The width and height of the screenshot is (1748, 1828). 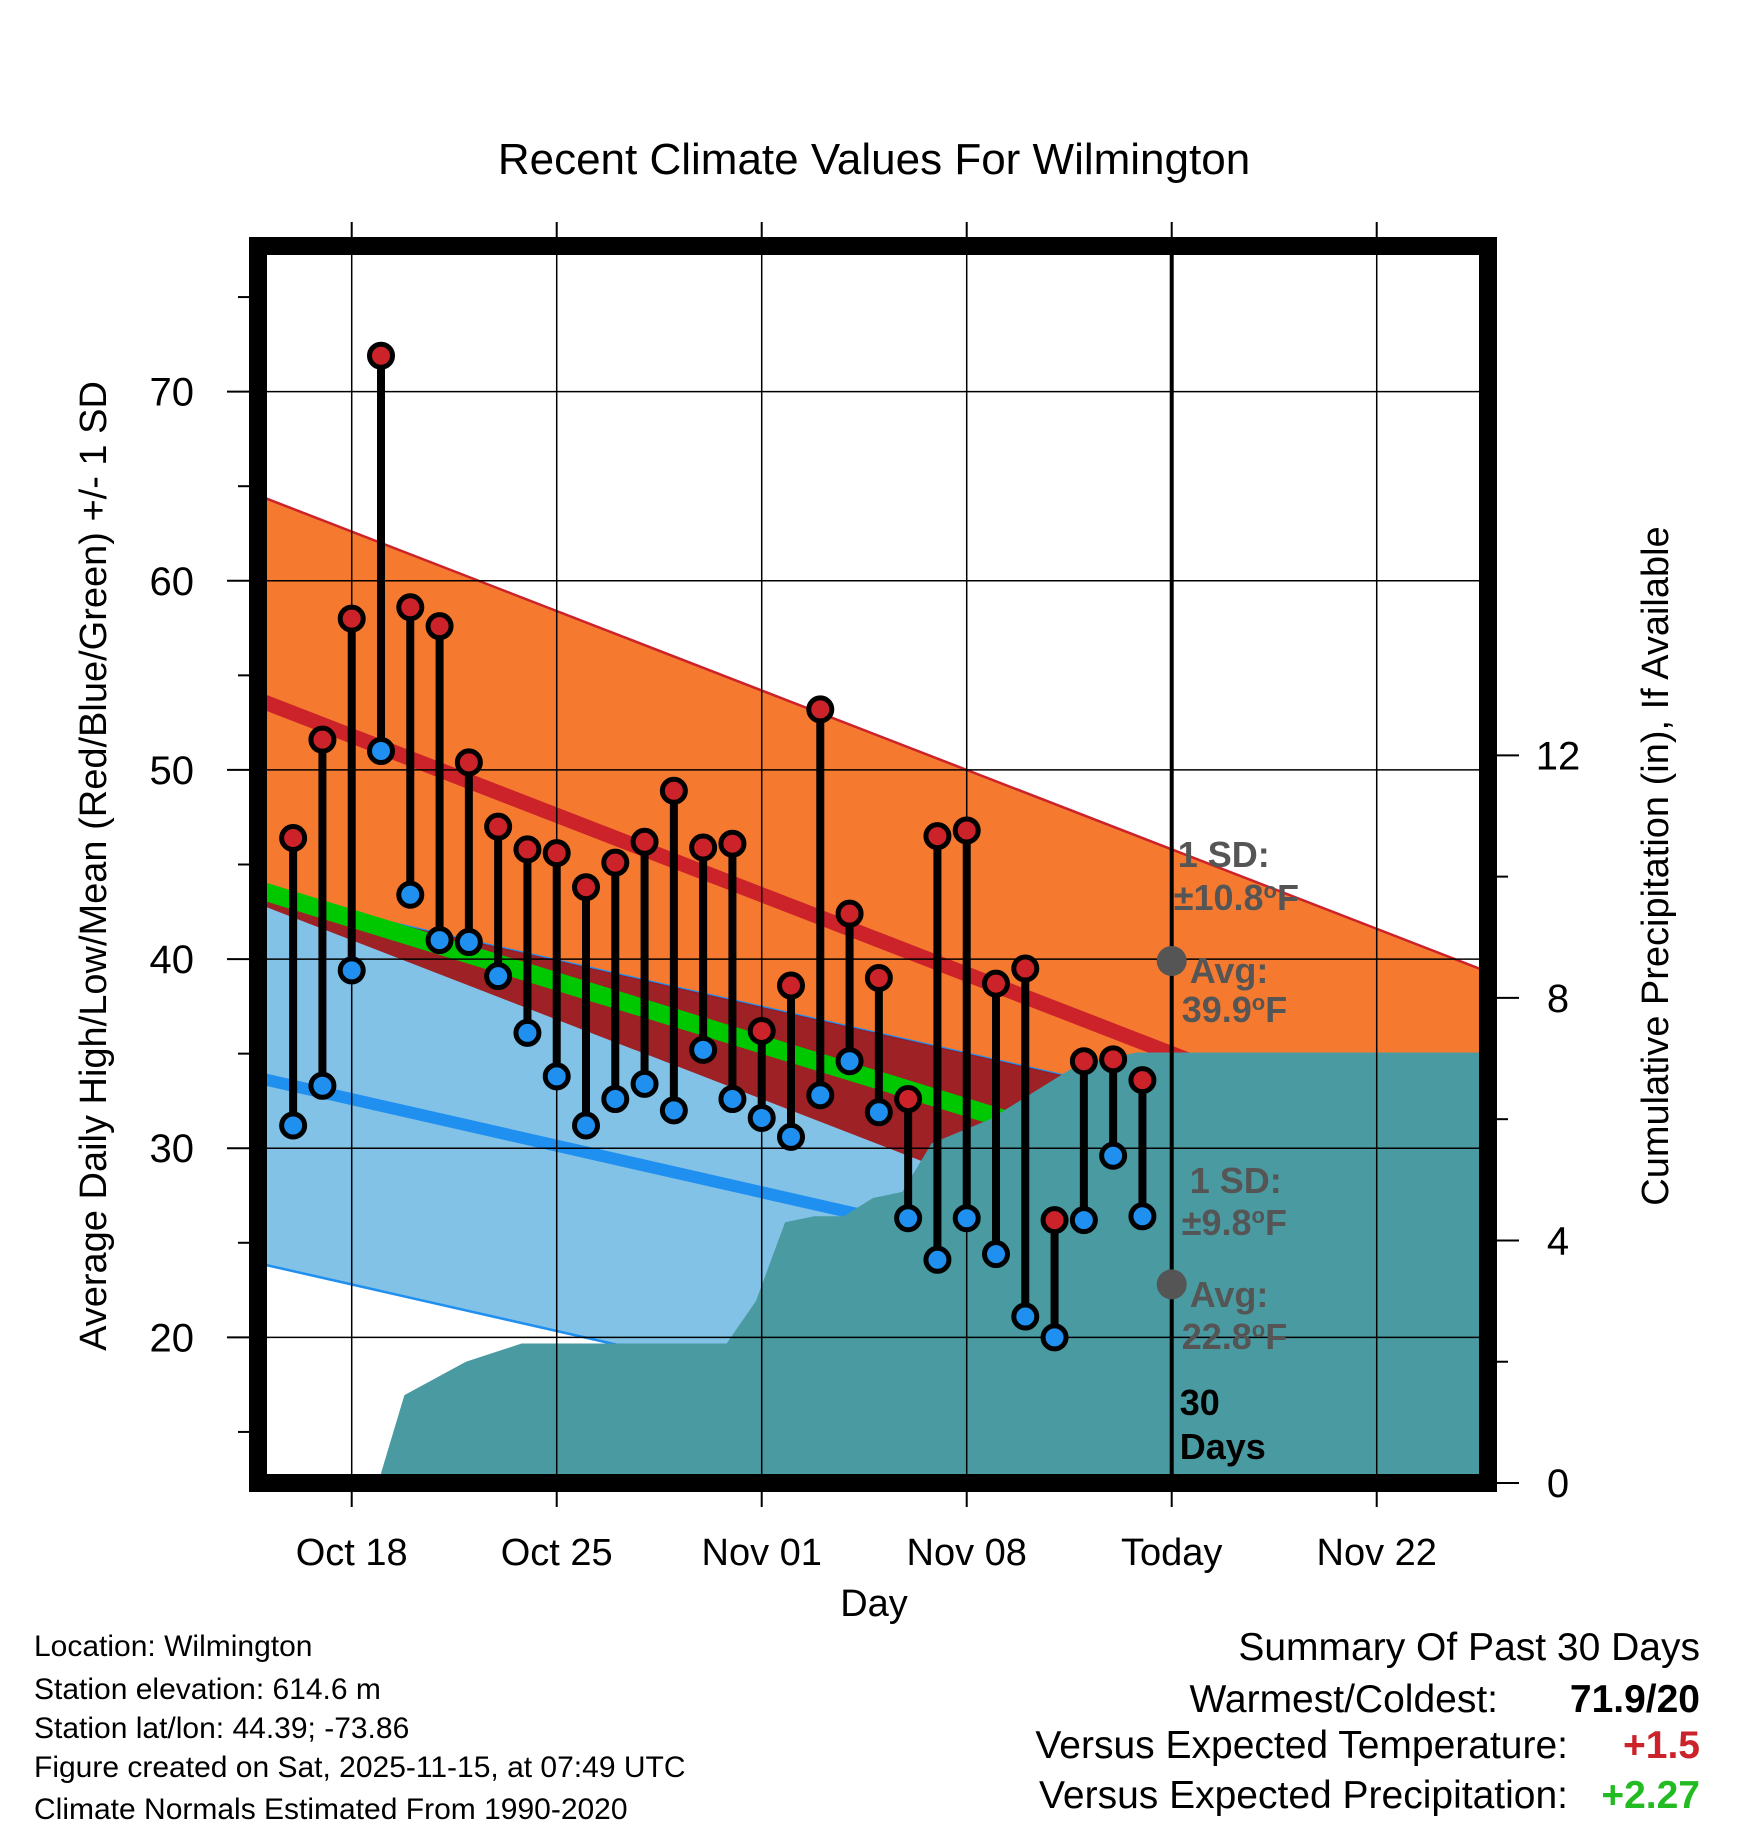 I want to click on x-tick-label: Nov 08, so click(x=967, y=1553).